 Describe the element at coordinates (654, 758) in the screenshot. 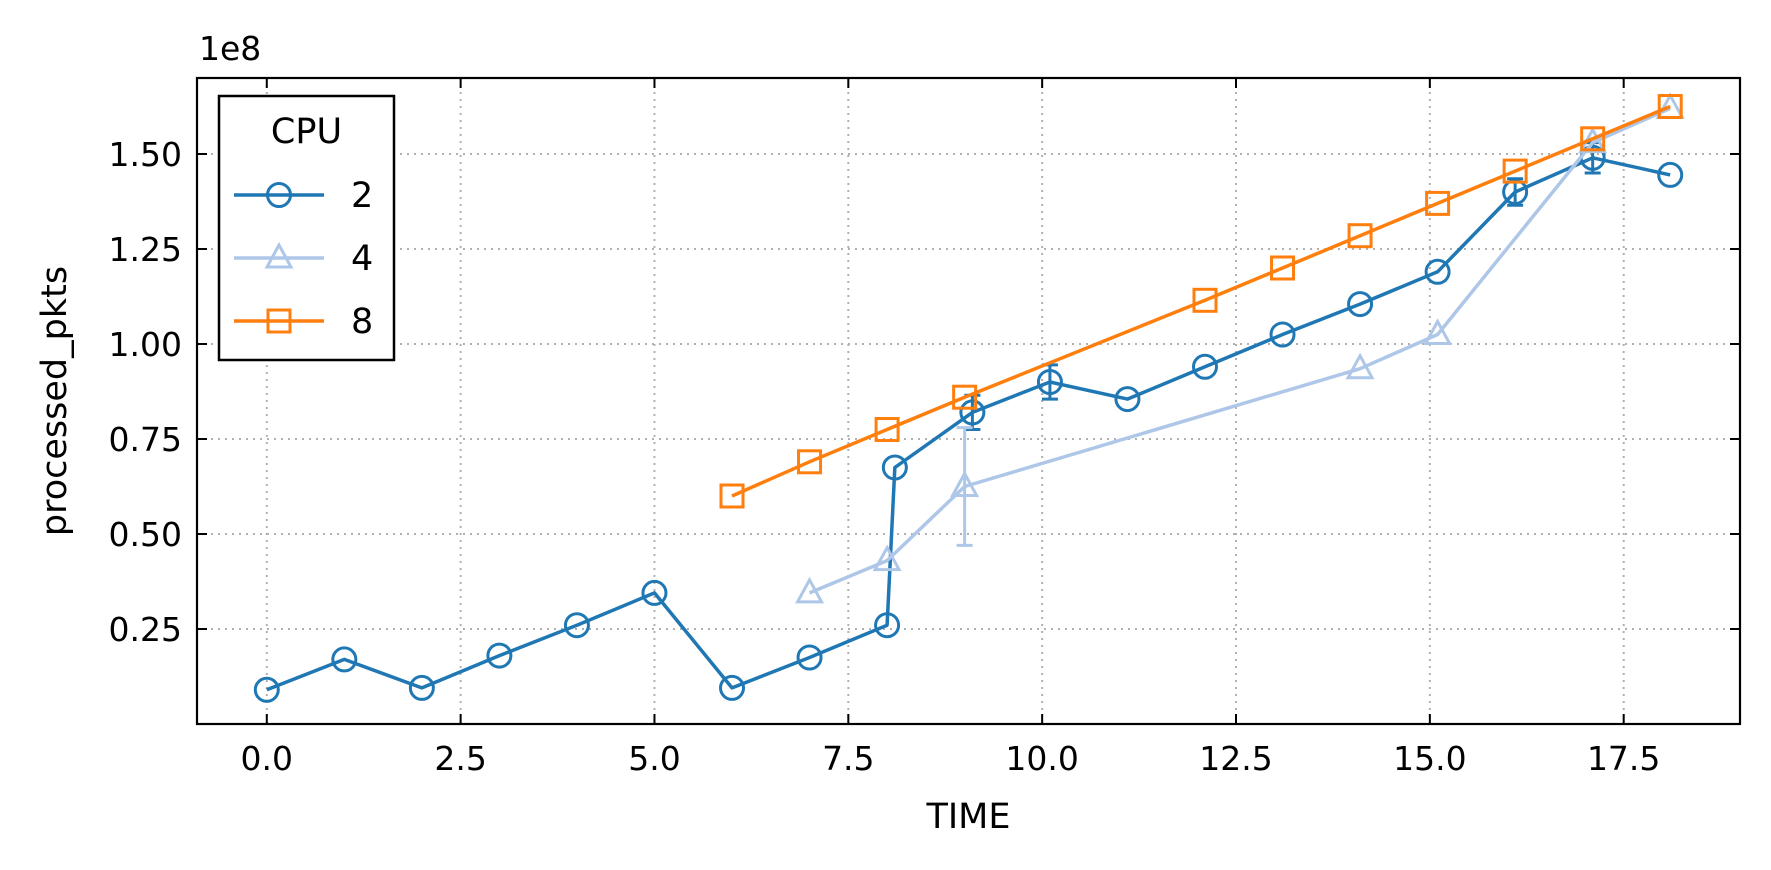

I see `x-tick-label: 5.0` at that location.